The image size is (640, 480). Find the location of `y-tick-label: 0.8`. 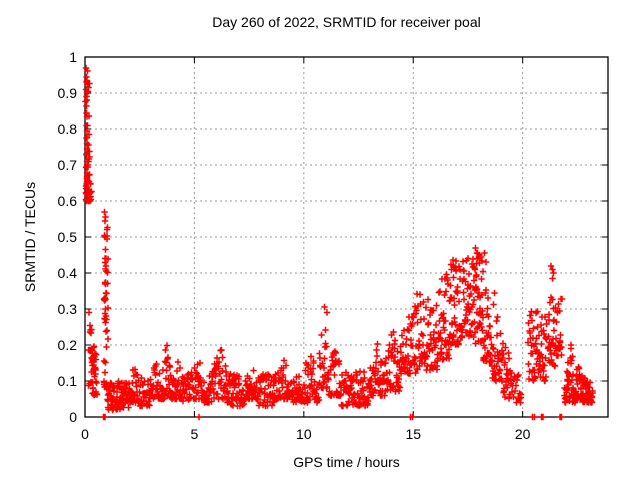

y-tick-label: 0.8 is located at coordinates (68, 129).